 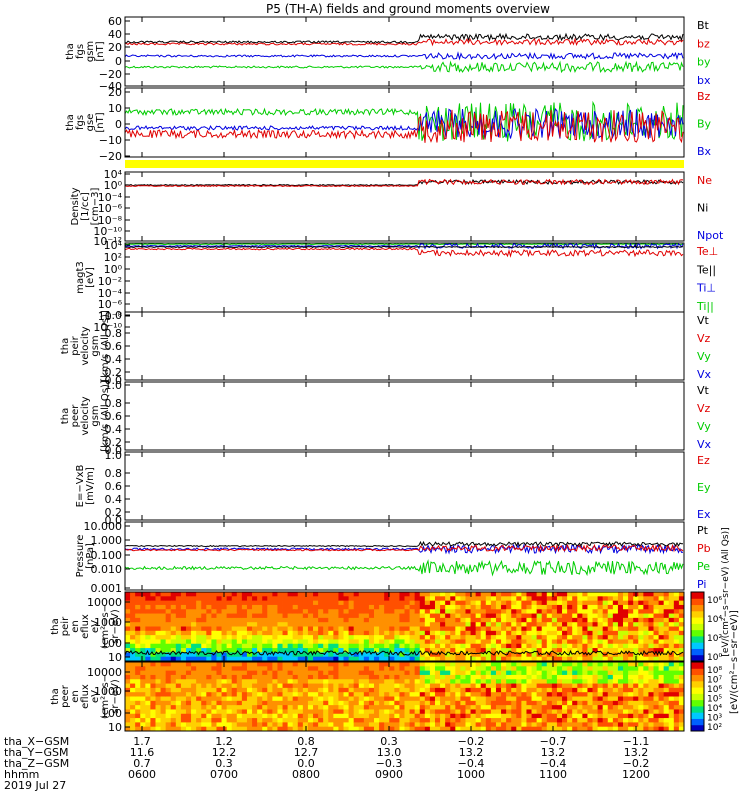 What do you see at coordinates (114, 333) in the screenshot?
I see `y-tick-label: 0.8` at bounding box center [114, 333].